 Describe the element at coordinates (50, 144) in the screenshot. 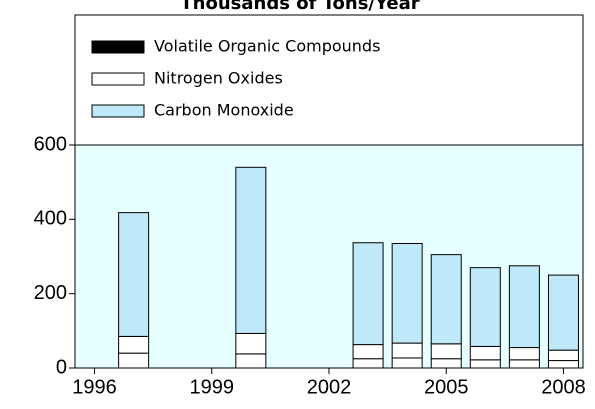

I see `y-tick-label: 600` at that location.